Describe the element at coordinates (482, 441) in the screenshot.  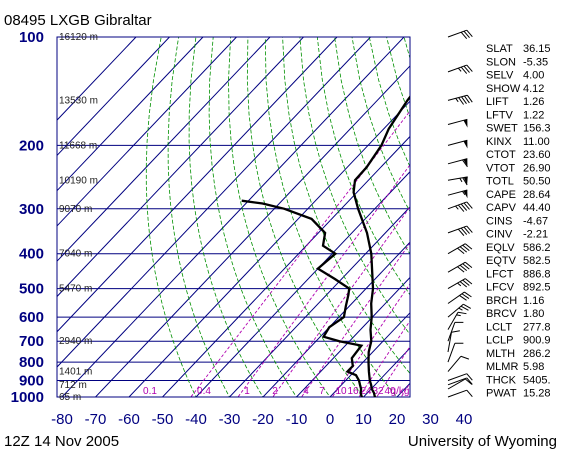
I see `data-source: University of Wyoming` at that location.